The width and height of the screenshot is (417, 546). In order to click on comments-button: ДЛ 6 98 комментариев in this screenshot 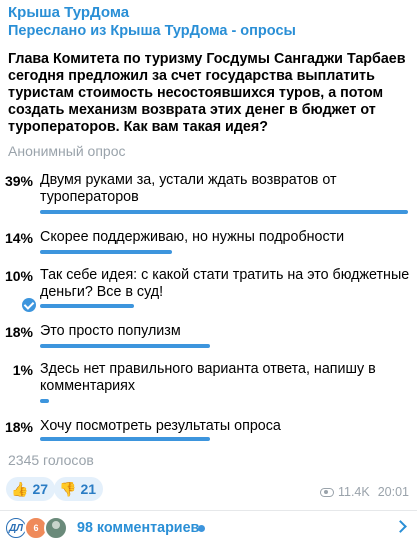, I will do `click(208, 528)`.